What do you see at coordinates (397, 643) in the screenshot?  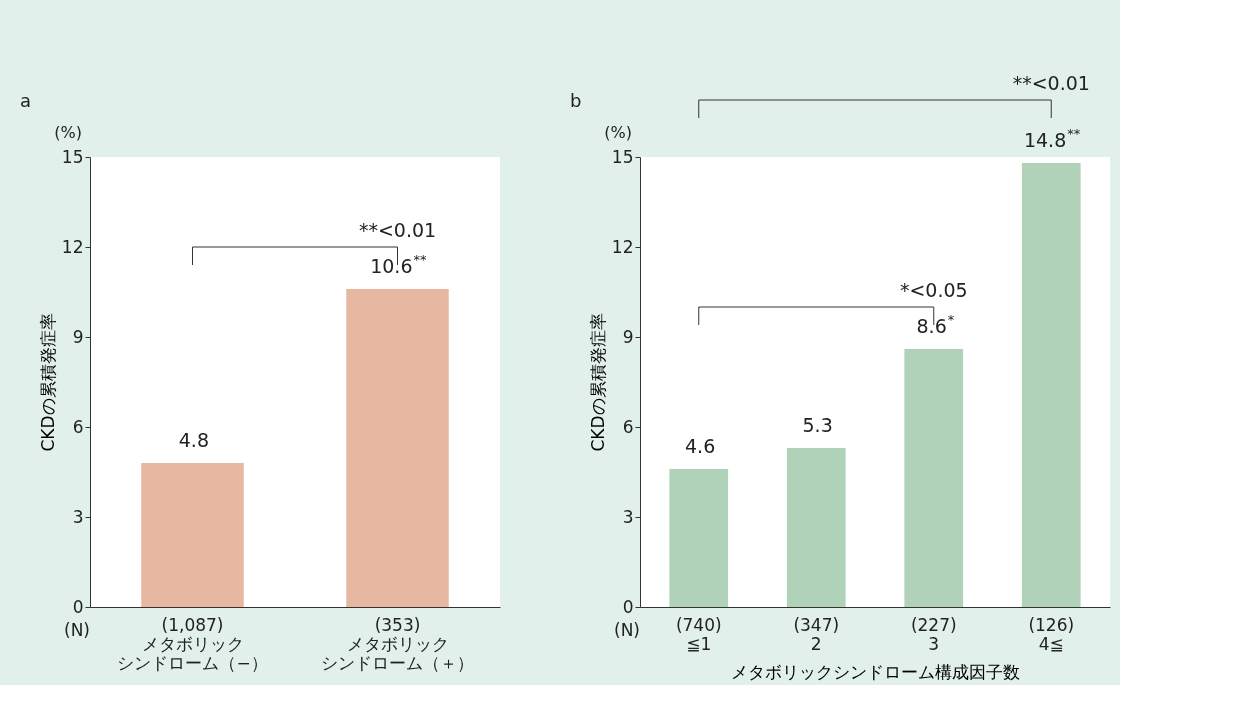 I see `x-tick-label: (353) メタボリックシンドローム（＋）` at bounding box center [397, 643].